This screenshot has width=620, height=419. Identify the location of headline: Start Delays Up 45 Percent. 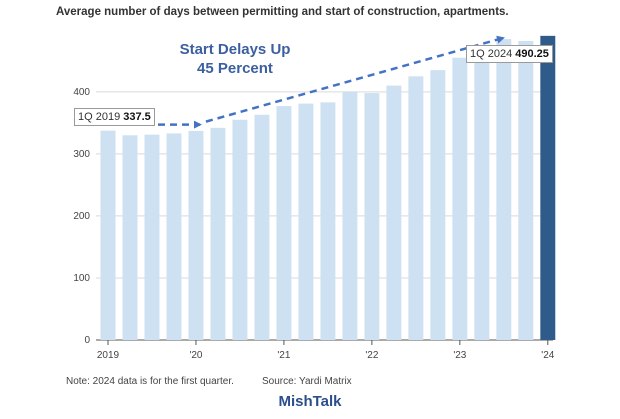
(235, 59).